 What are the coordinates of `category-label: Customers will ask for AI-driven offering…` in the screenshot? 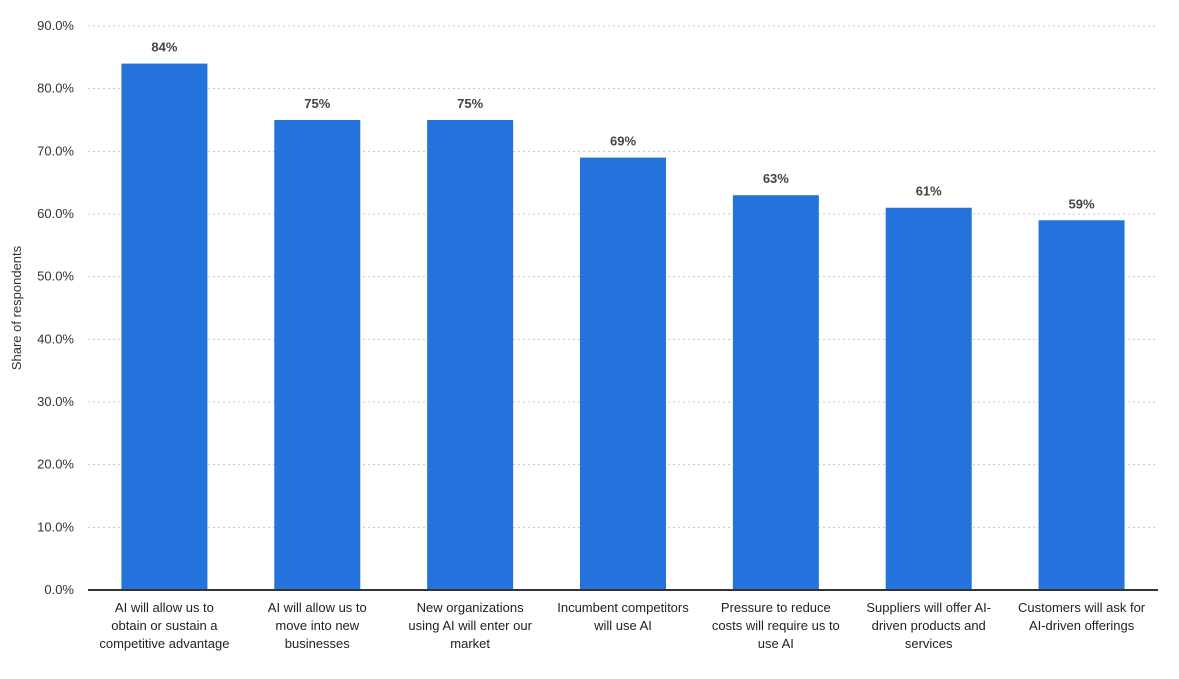 It's located at (1082, 616).